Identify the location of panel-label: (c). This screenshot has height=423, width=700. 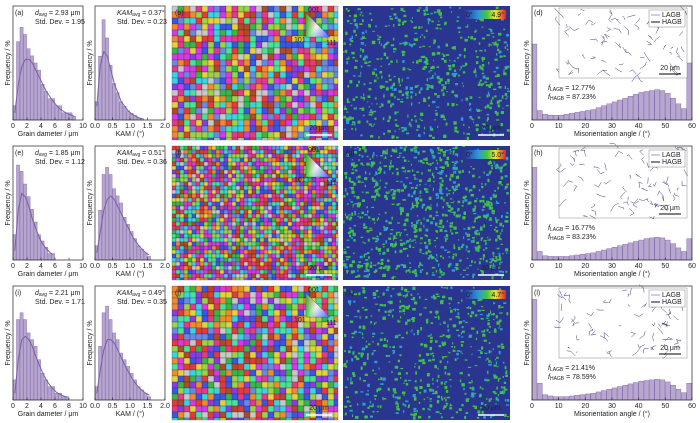
(350, 13).